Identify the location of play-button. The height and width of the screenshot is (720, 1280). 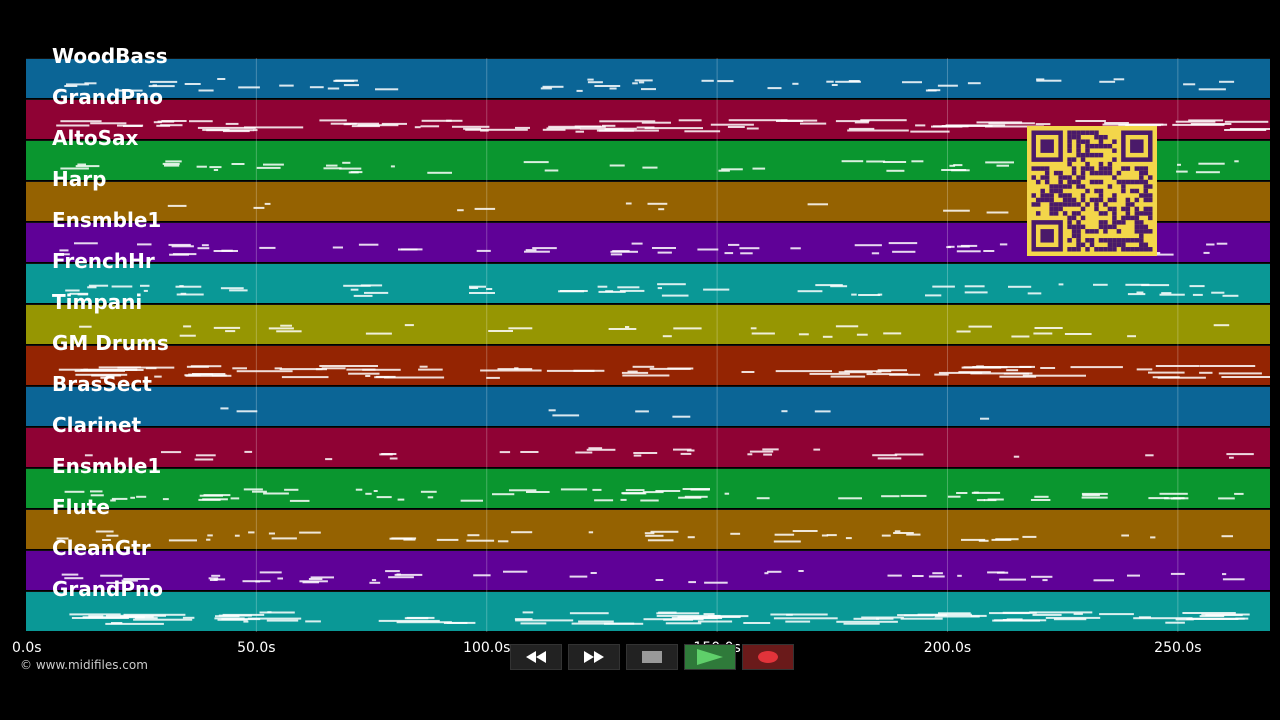
(710, 657).